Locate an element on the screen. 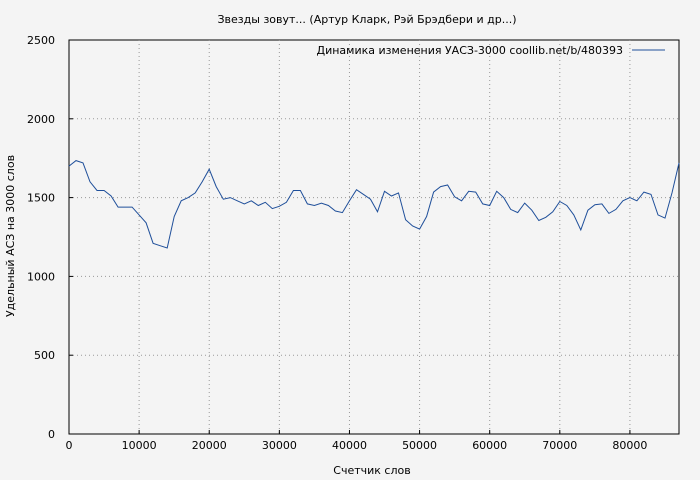 The width and height of the screenshot is (700, 480). x-tick-label: 50000 is located at coordinates (419, 445).